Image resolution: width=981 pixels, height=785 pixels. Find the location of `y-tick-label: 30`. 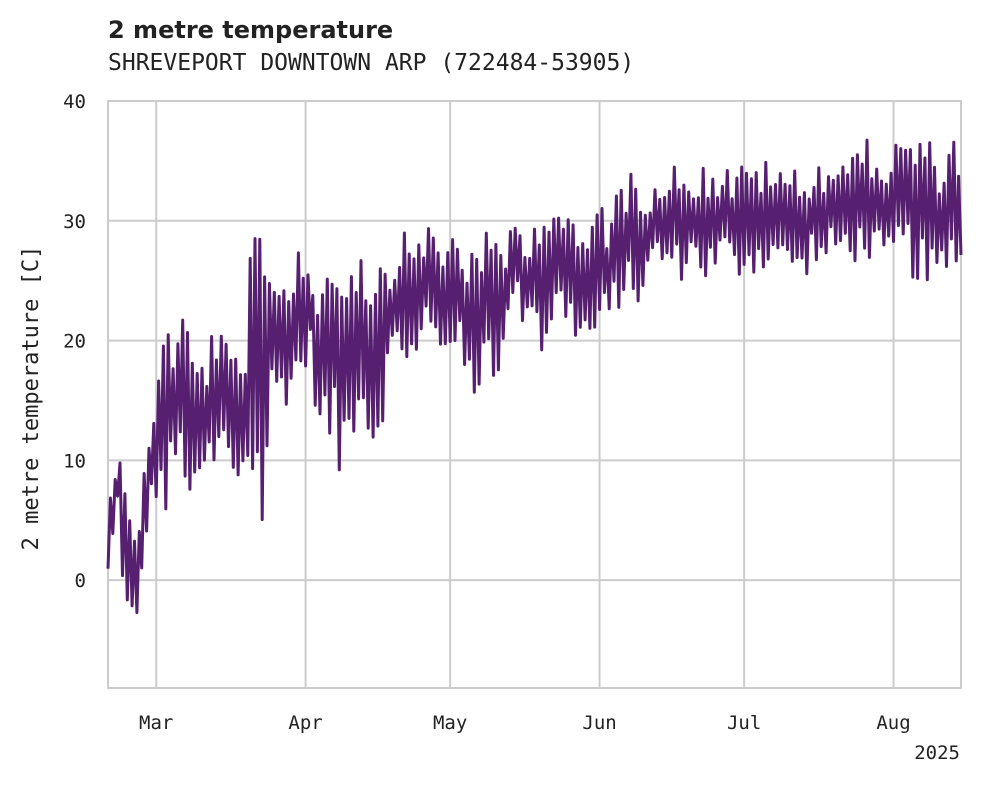

y-tick-label: 30 is located at coordinates (74, 222).